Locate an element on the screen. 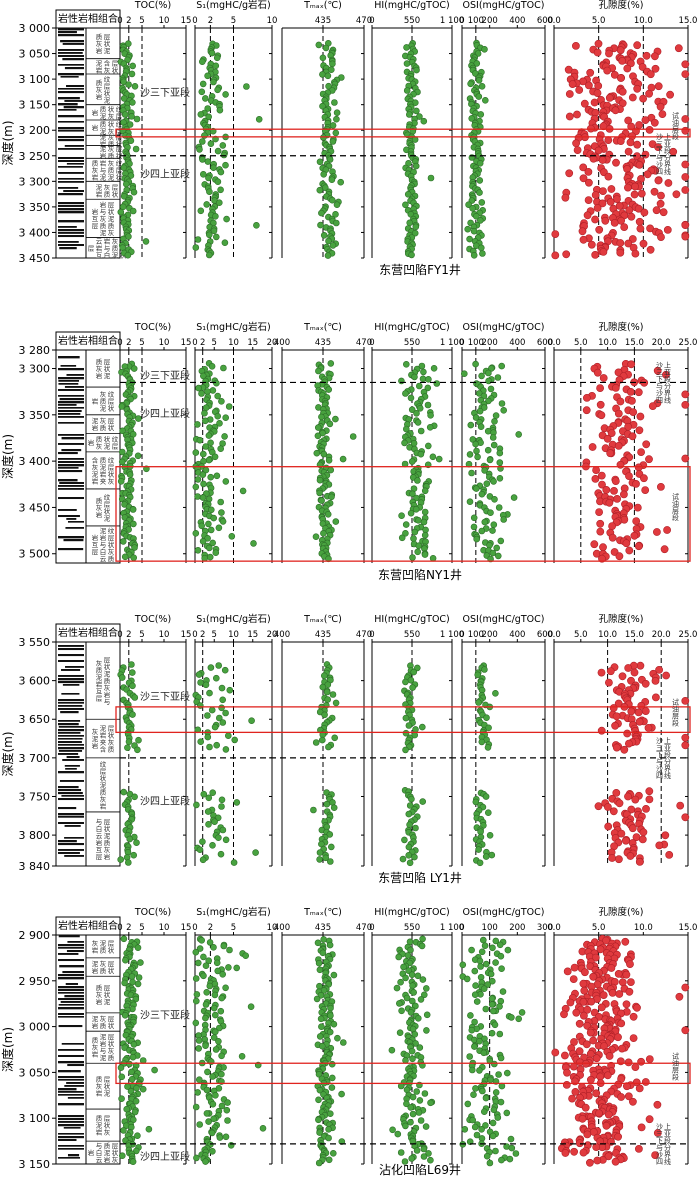 The image size is (700, 1181). lithology-unit-label: 层状灰质泥岩夹含灰泥岩 is located at coordinates (103, 739).